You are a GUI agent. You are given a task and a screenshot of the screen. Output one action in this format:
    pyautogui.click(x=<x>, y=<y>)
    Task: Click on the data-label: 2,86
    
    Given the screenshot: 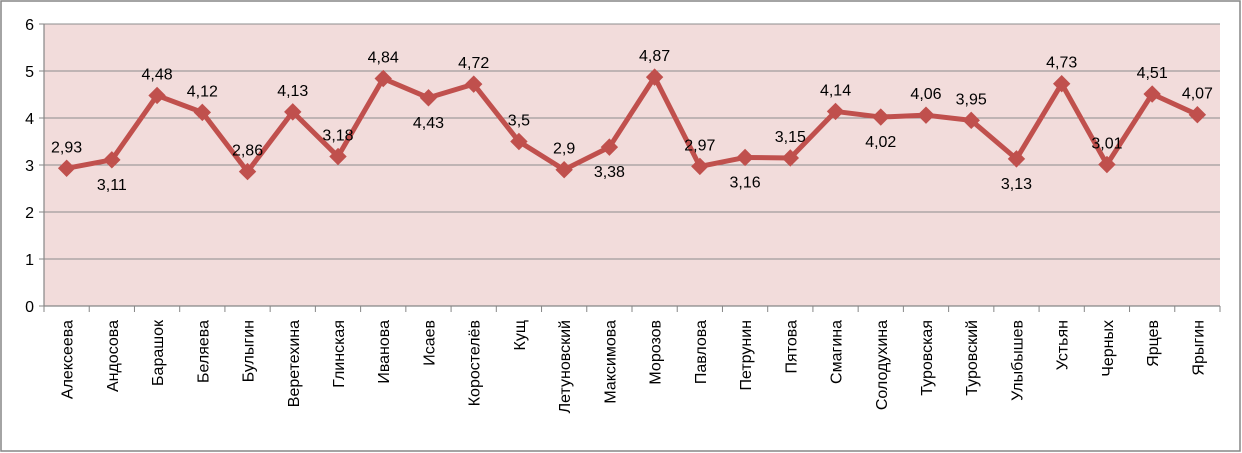 What is the action you would take?
    pyautogui.click(x=247, y=151)
    